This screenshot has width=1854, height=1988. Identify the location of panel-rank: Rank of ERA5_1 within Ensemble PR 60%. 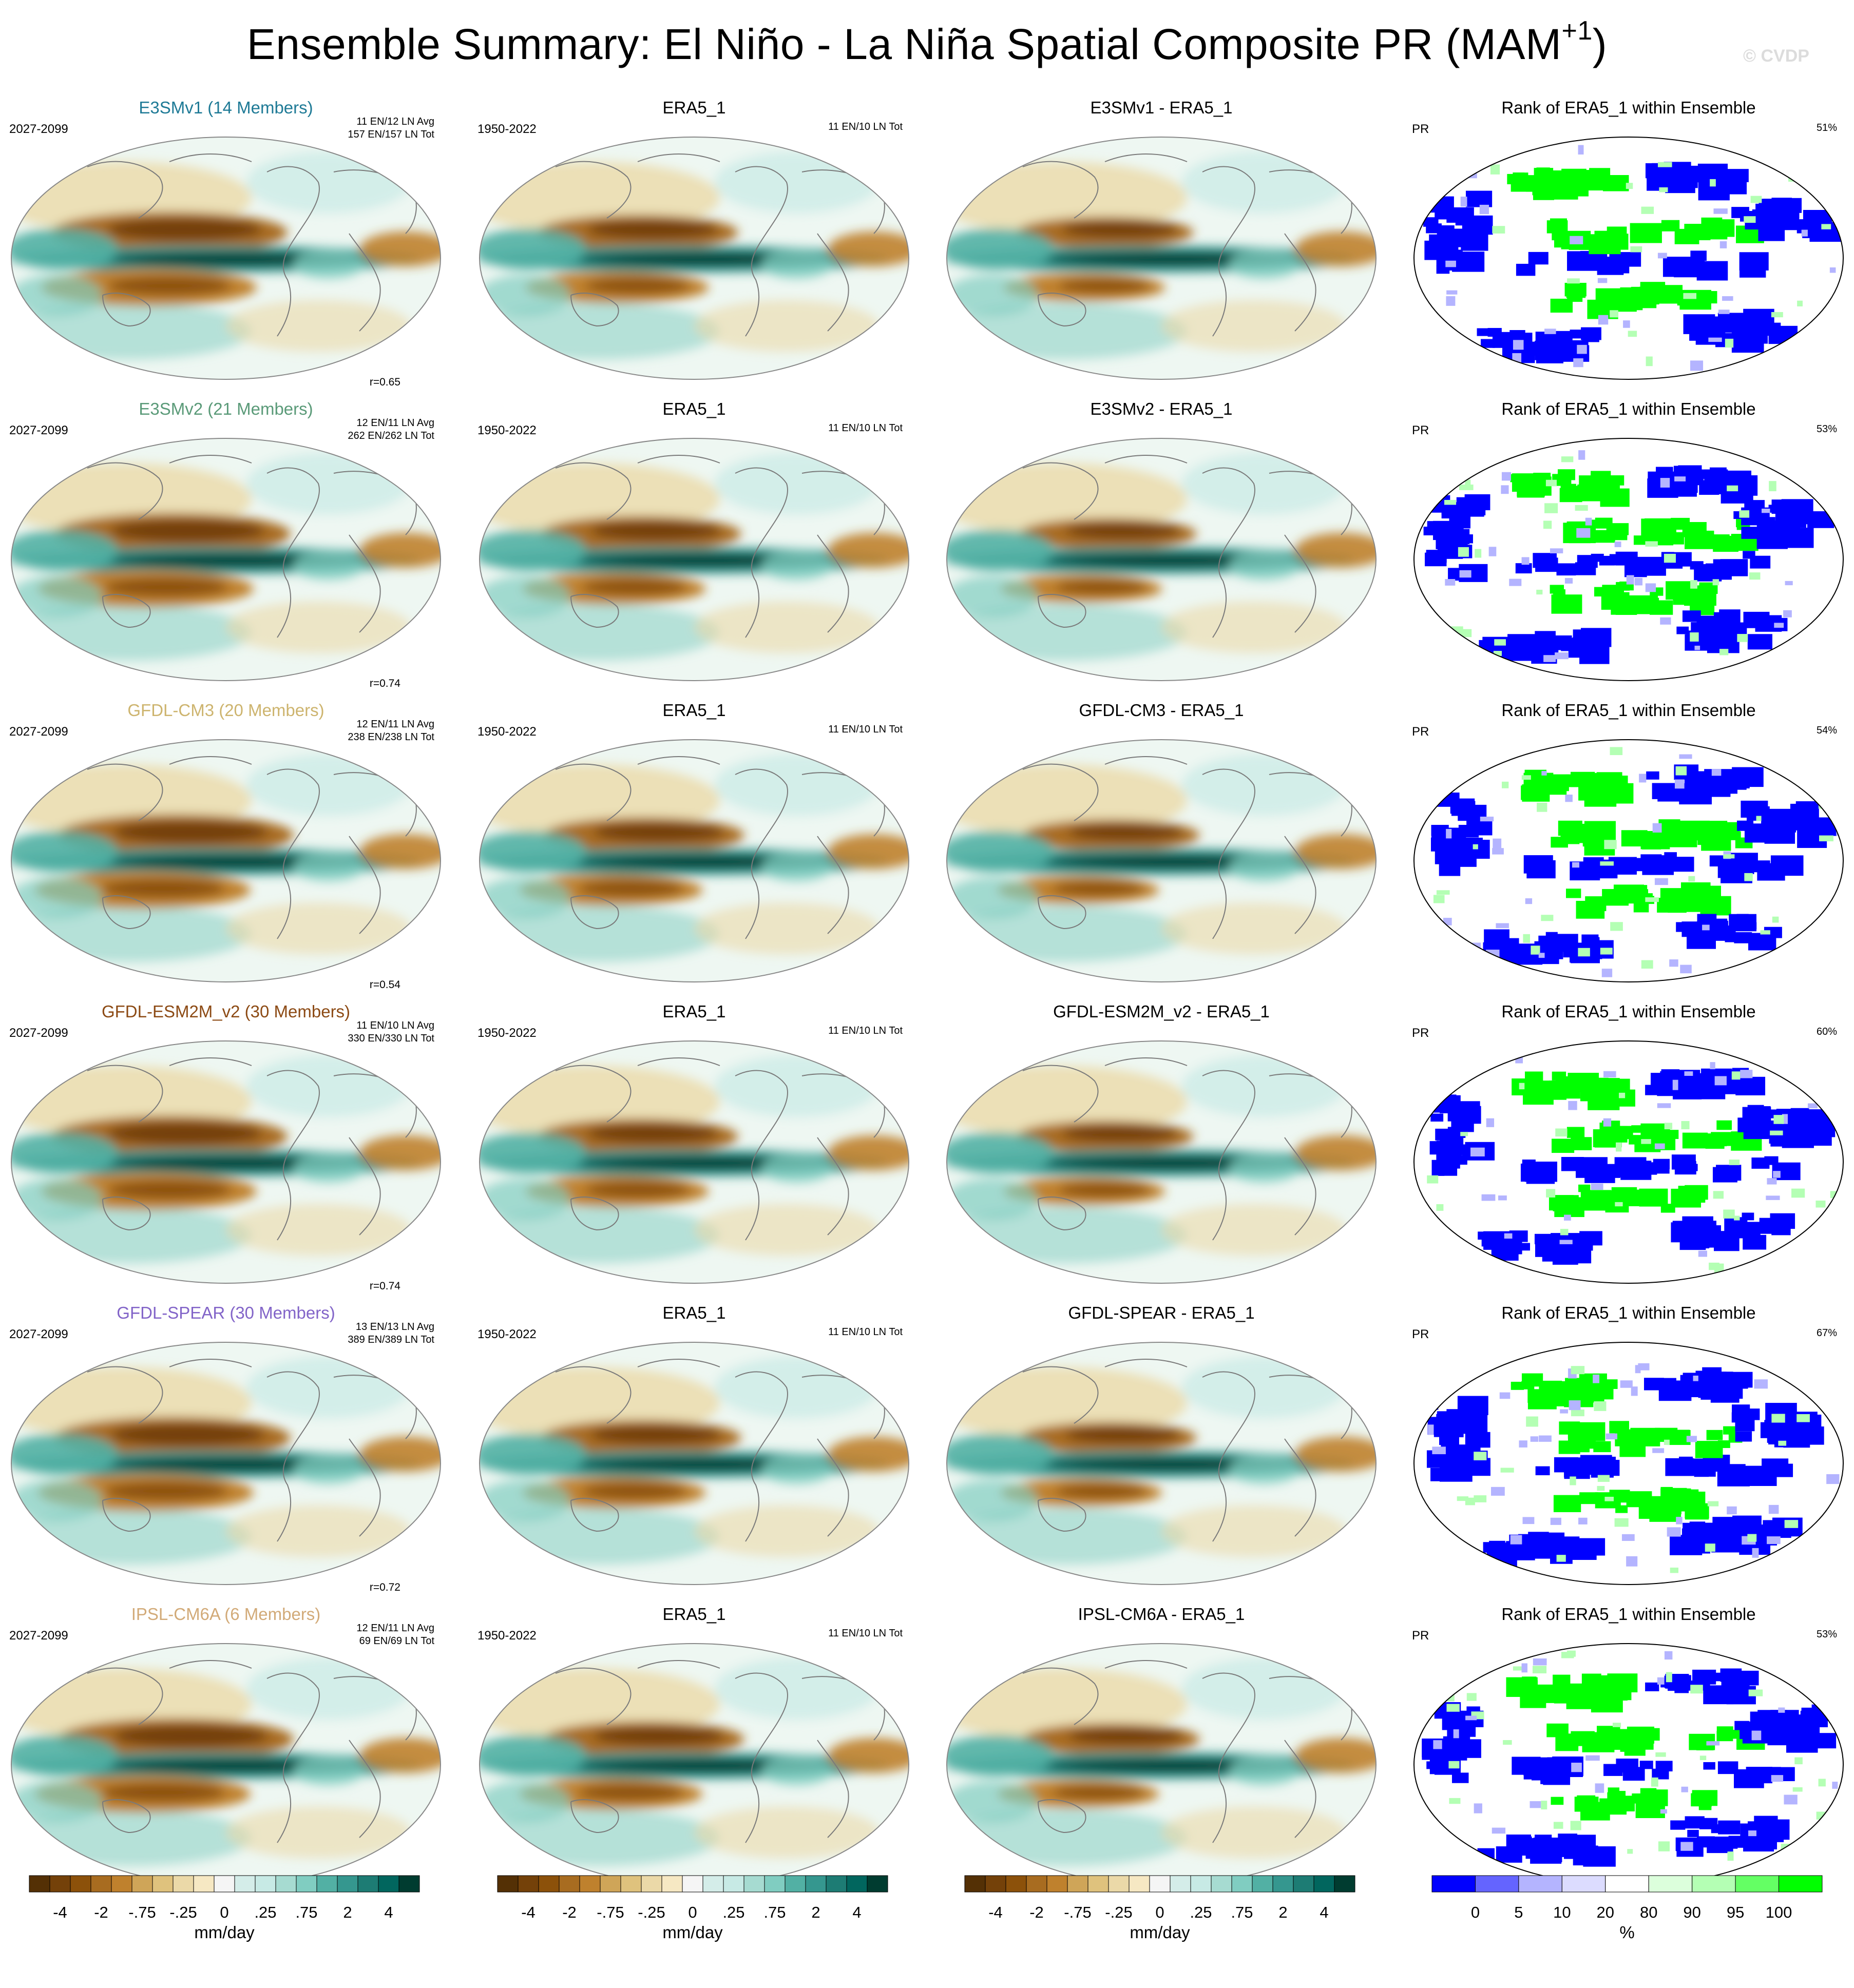
(1628, 1149).